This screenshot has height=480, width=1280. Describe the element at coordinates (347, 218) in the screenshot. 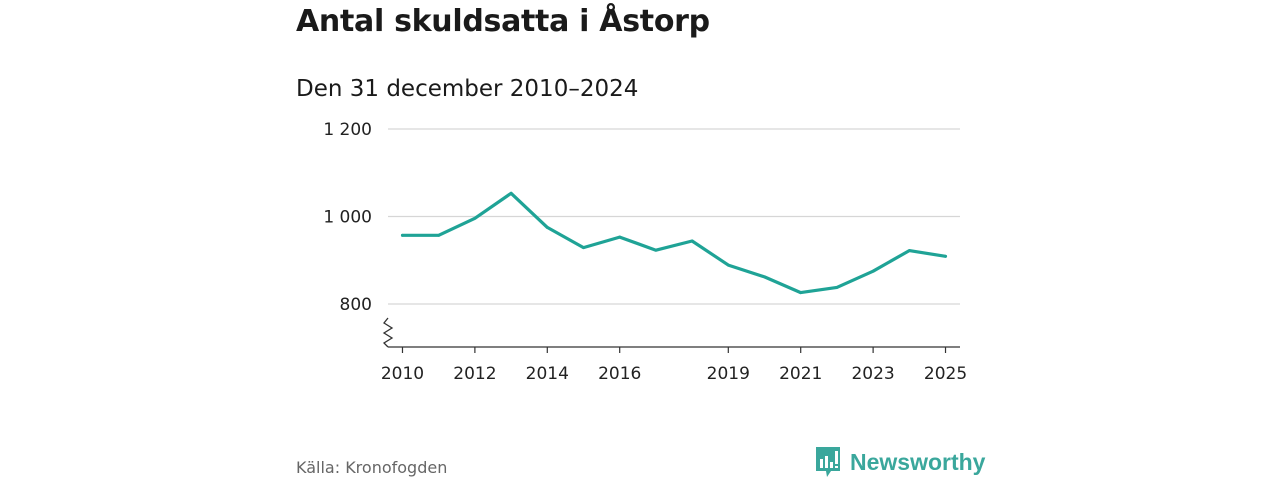

I see `y-tick-label: 1 000` at that location.